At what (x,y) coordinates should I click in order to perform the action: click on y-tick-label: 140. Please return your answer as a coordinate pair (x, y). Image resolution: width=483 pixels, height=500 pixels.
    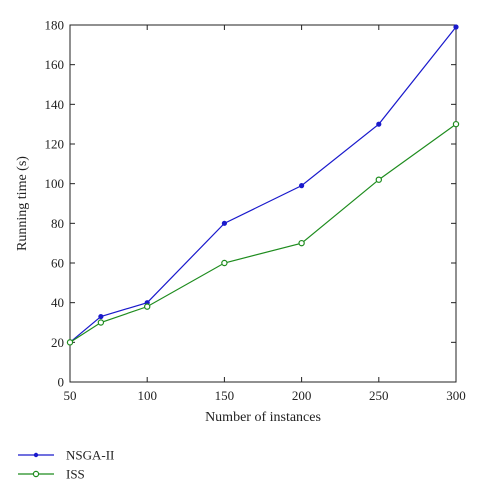
    Looking at the image, I should click on (55, 104).